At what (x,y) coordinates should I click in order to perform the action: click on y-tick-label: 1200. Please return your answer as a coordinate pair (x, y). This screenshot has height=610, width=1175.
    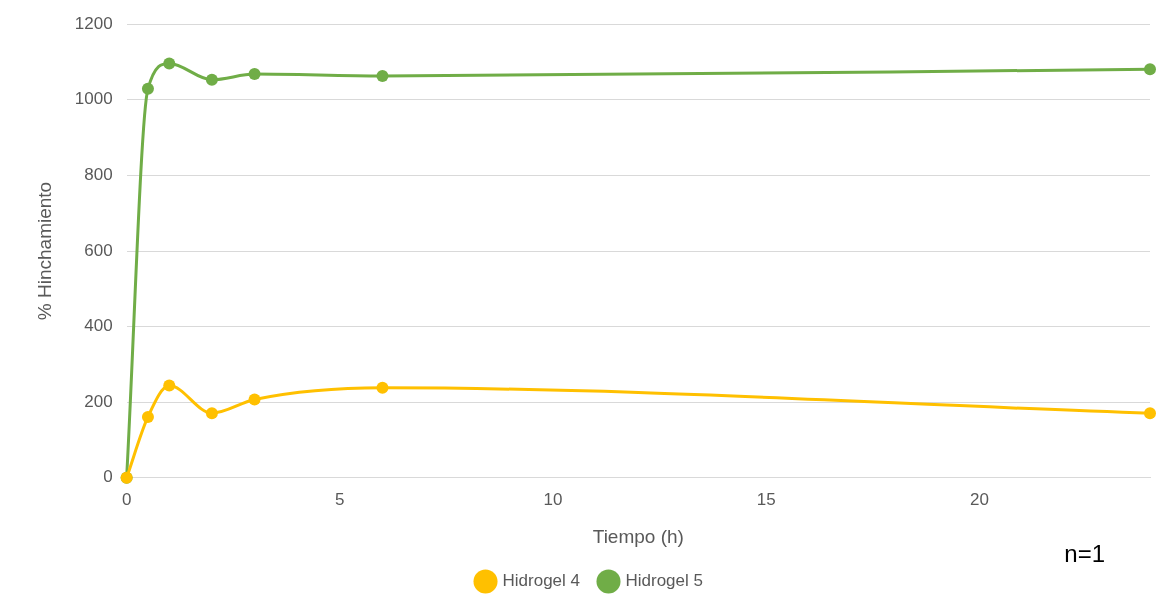
    Looking at the image, I should click on (93, 23).